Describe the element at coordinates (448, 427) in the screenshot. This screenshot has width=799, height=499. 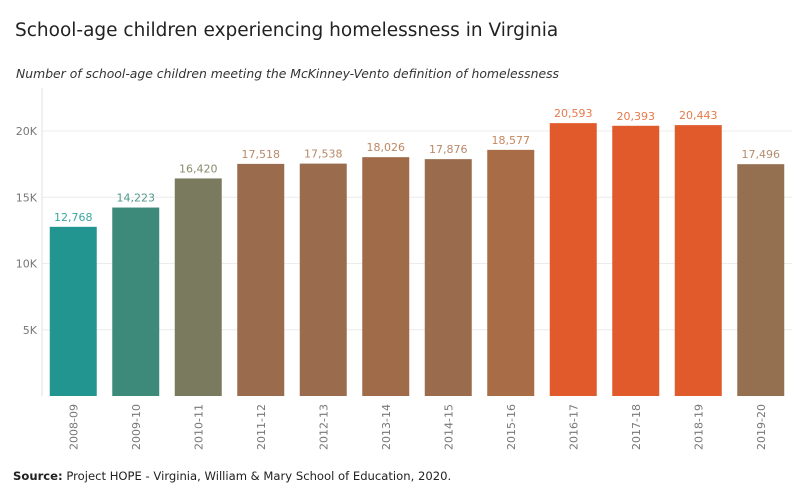
I see `x-tick-label: 2014-15` at that location.